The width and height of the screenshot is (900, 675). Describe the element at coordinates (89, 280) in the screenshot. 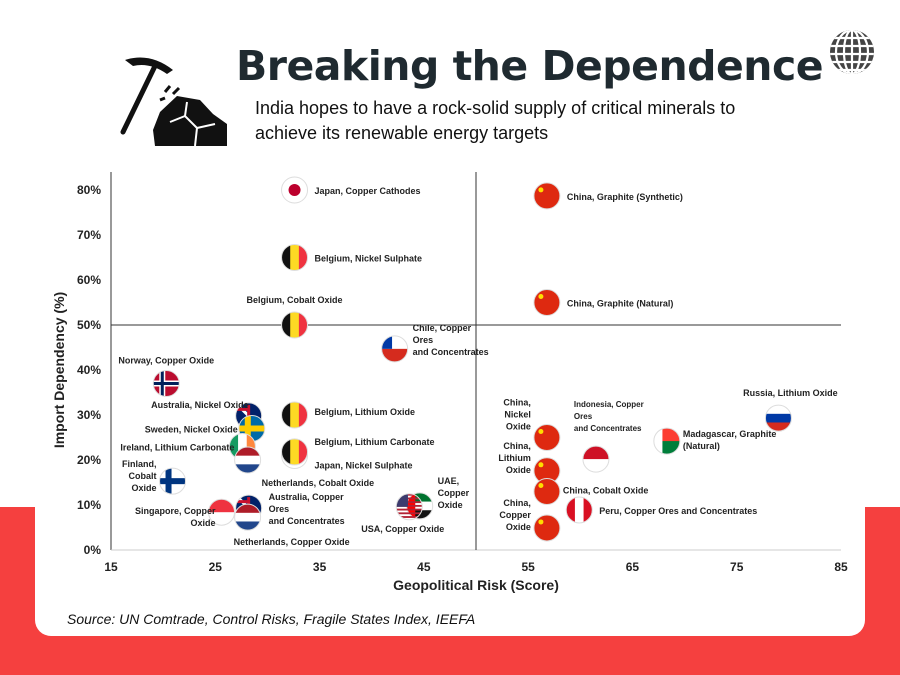

I see `y-tick-label: 60%` at that location.